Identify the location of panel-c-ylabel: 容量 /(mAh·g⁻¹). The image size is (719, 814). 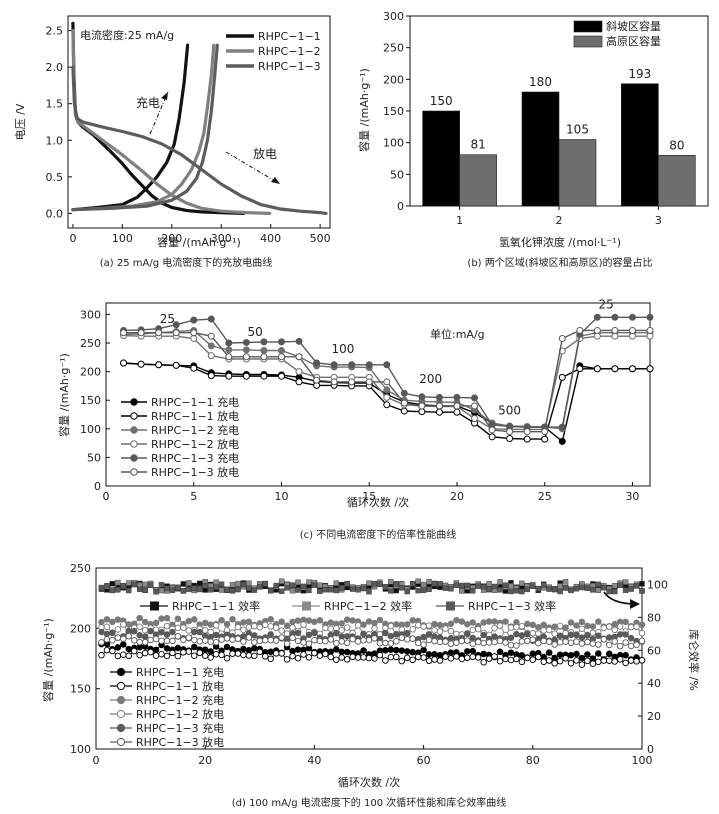
(64, 395).